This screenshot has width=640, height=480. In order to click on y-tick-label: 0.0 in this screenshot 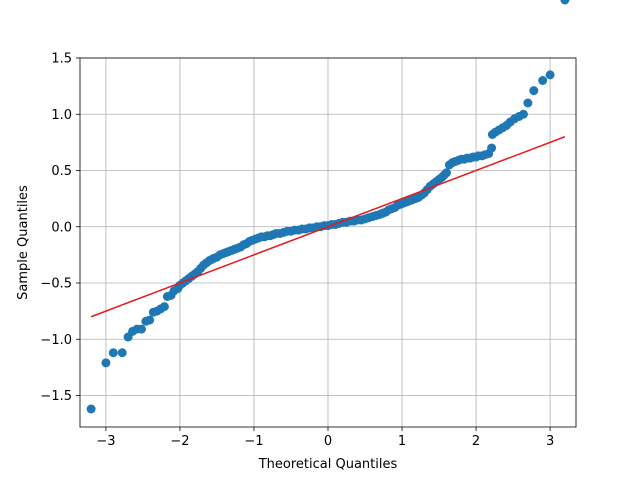, I will do `click(61, 227)`.